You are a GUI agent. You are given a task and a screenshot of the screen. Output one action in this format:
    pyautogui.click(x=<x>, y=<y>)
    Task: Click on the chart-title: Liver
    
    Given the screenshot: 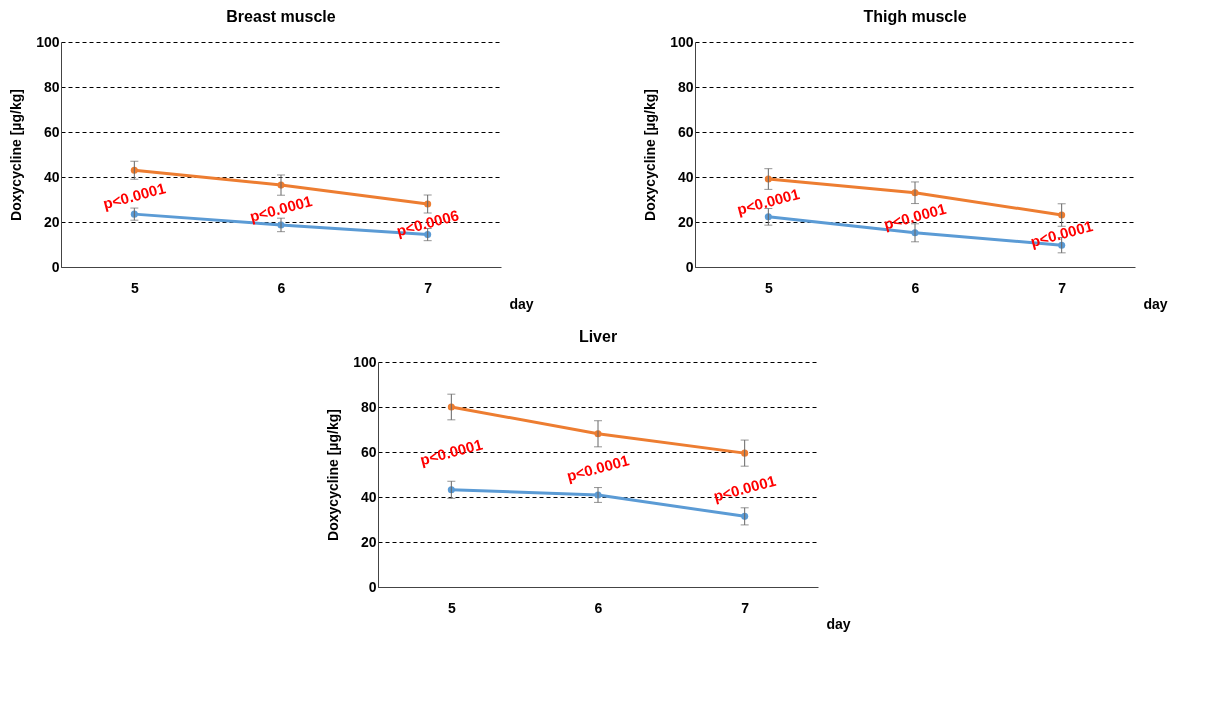 What is the action you would take?
    pyautogui.click(x=598, y=336)
    